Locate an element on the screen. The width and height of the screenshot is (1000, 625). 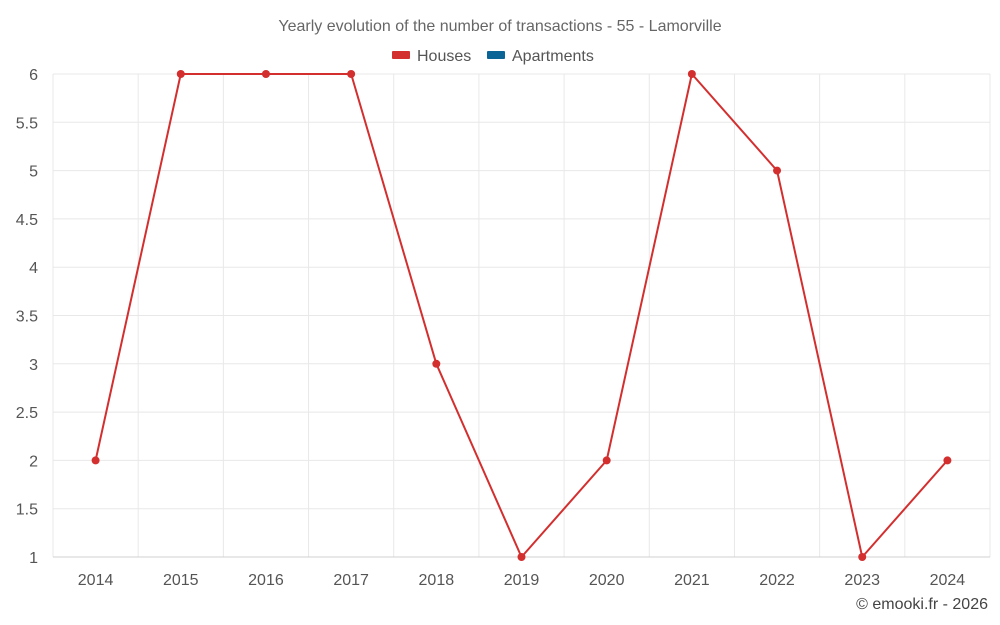
legend-label-apartments: Apartments is located at coordinates (553, 56).